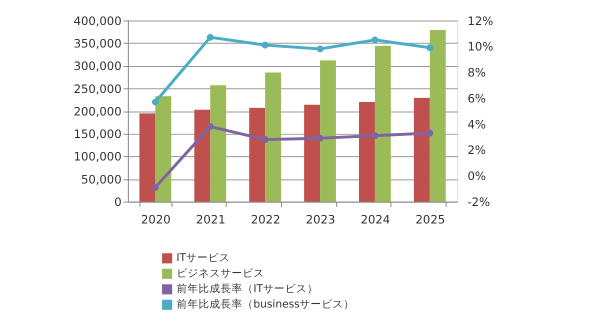  What do you see at coordinates (375, 219) in the screenshot?
I see `x-tick-label: 2024` at bounding box center [375, 219].